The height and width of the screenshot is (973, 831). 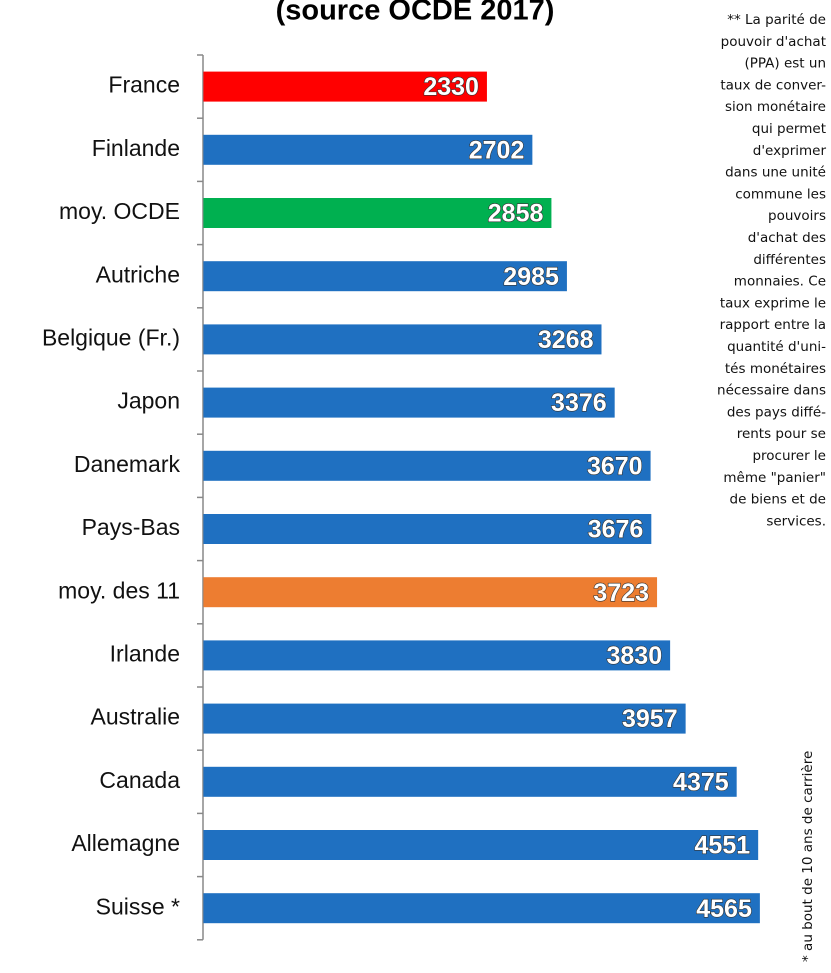 What do you see at coordinates (797, 216) in the screenshot?
I see `note-line: pouvoirs` at bounding box center [797, 216].